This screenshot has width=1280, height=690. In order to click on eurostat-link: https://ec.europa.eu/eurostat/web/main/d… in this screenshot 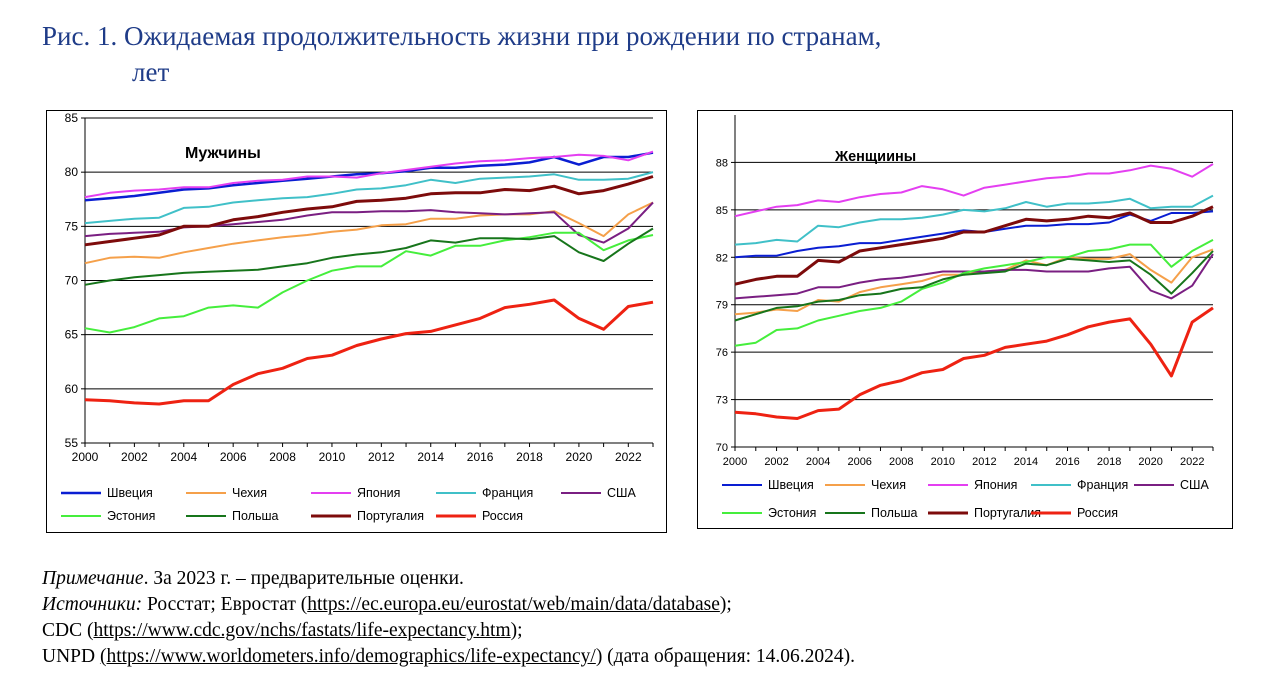, I will do `click(513, 604)`.